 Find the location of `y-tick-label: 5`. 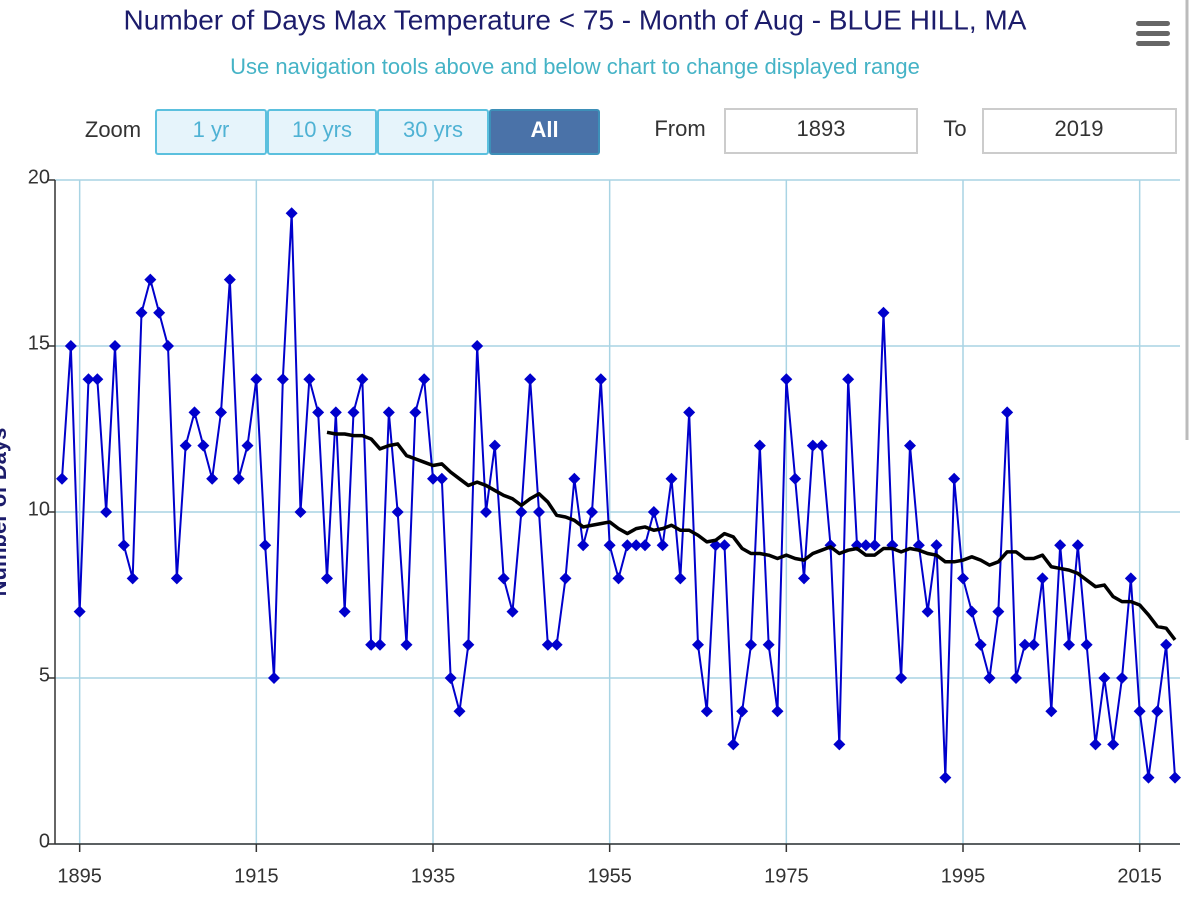

y-tick-label: 5 is located at coordinates (44, 675).